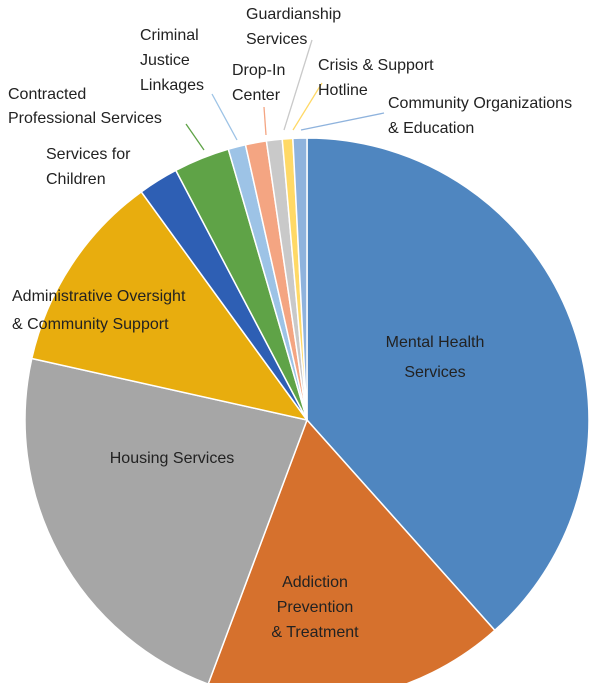 The height and width of the screenshot is (688, 614). What do you see at coordinates (315, 632) in the screenshot?
I see `slice-label-line: & Treatment` at bounding box center [315, 632].